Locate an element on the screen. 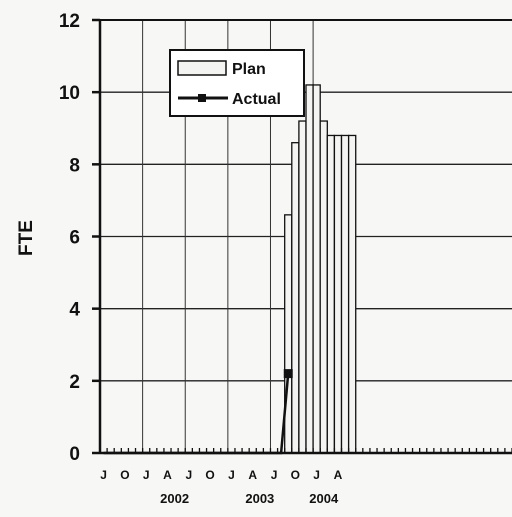 This screenshot has height=517, width=512. actual-point is located at coordinates (288, 374).